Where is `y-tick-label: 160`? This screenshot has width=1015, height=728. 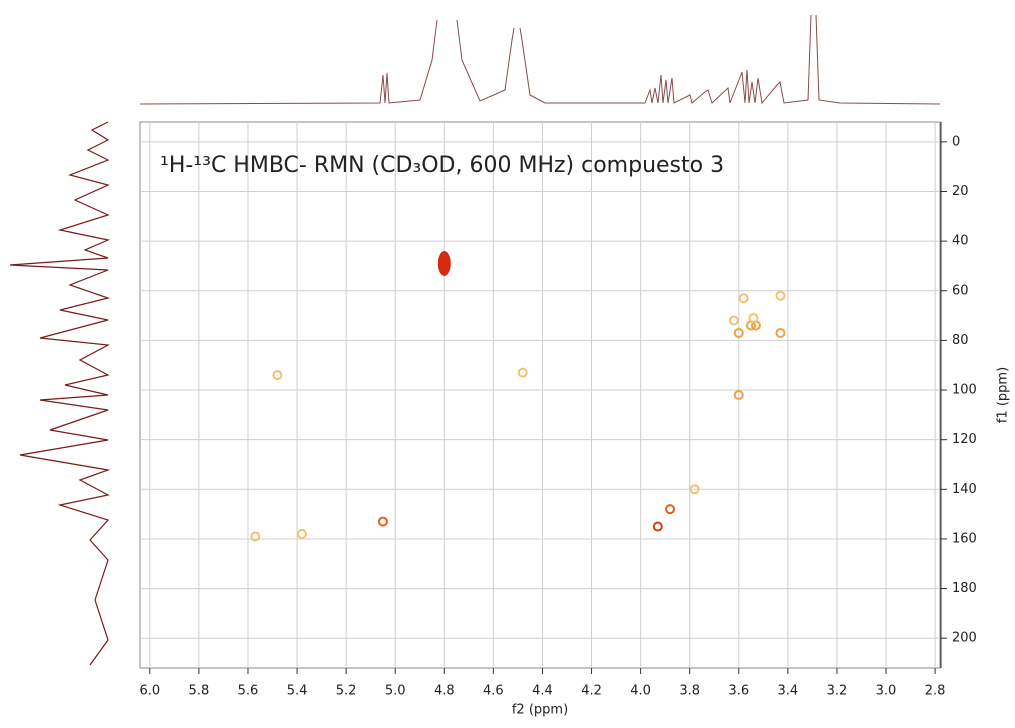 y-tick-label: 160 is located at coordinates (964, 538).